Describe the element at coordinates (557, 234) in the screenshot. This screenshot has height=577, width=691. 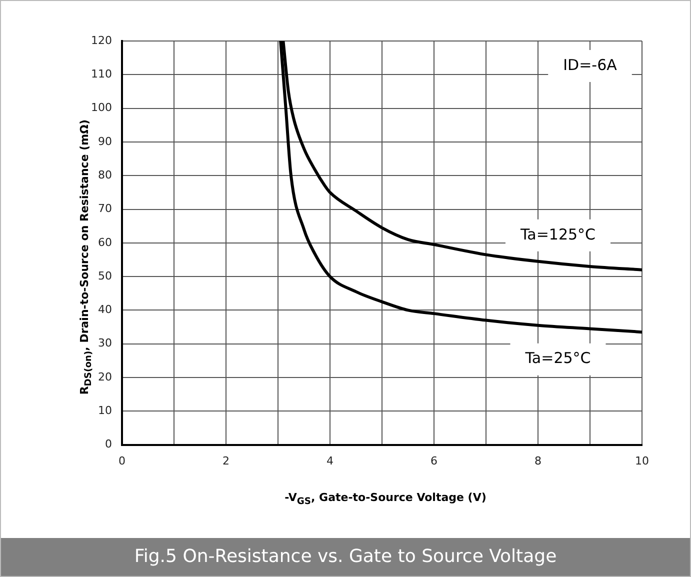
I see `series-label: Ta=125°C` at that location.